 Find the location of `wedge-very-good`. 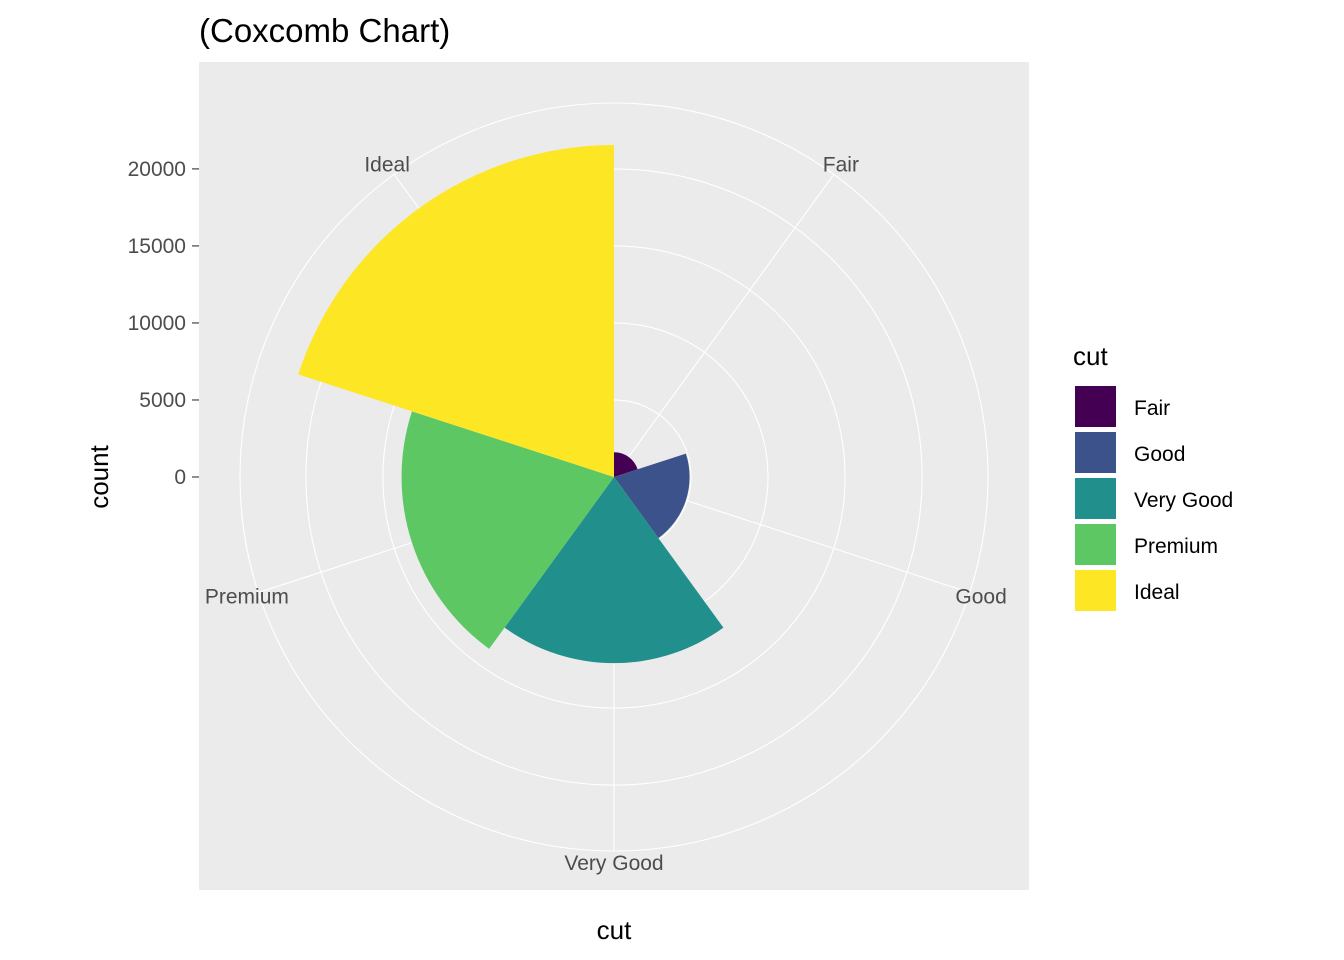

wedge-very-good is located at coordinates (614, 570).